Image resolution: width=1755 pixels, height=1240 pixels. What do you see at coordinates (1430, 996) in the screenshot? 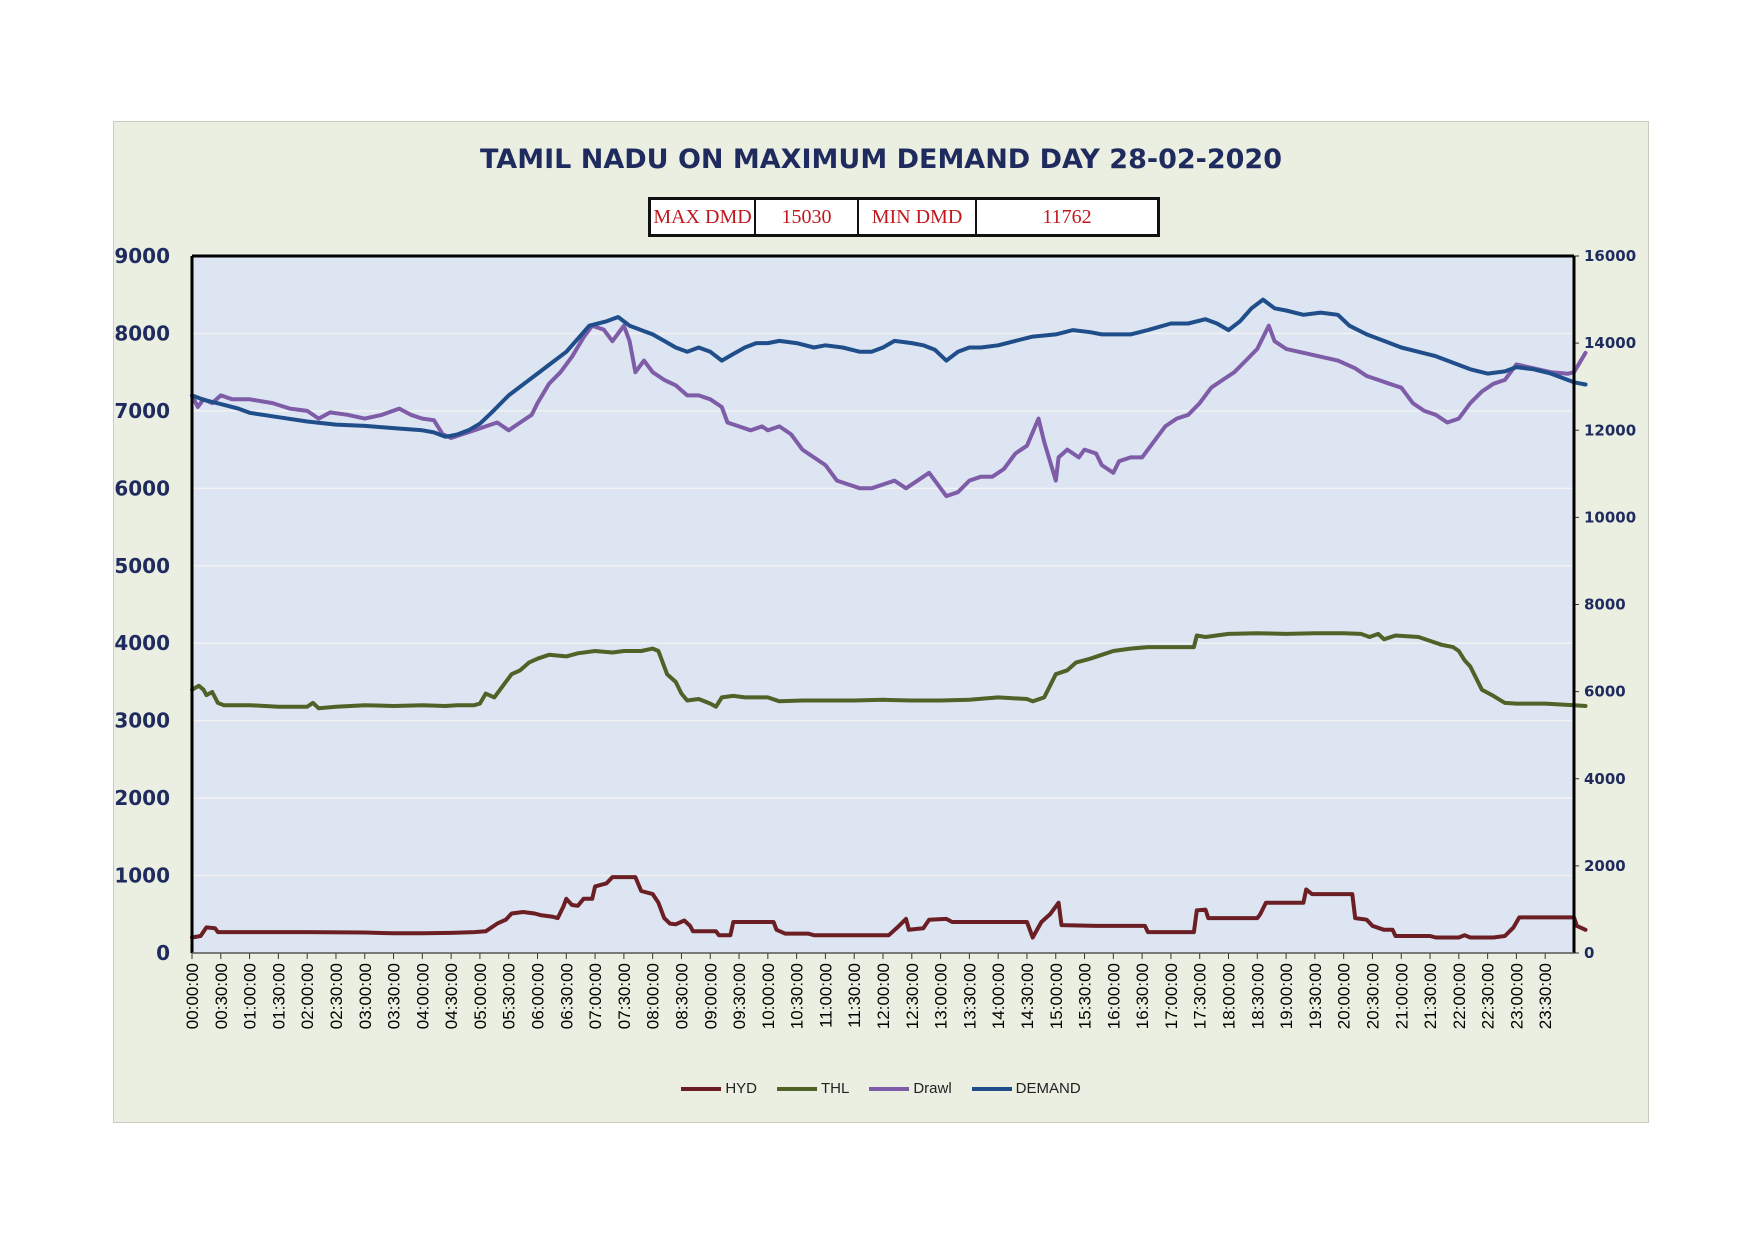
I see `x-tick-label: 21:30:00` at bounding box center [1430, 996].